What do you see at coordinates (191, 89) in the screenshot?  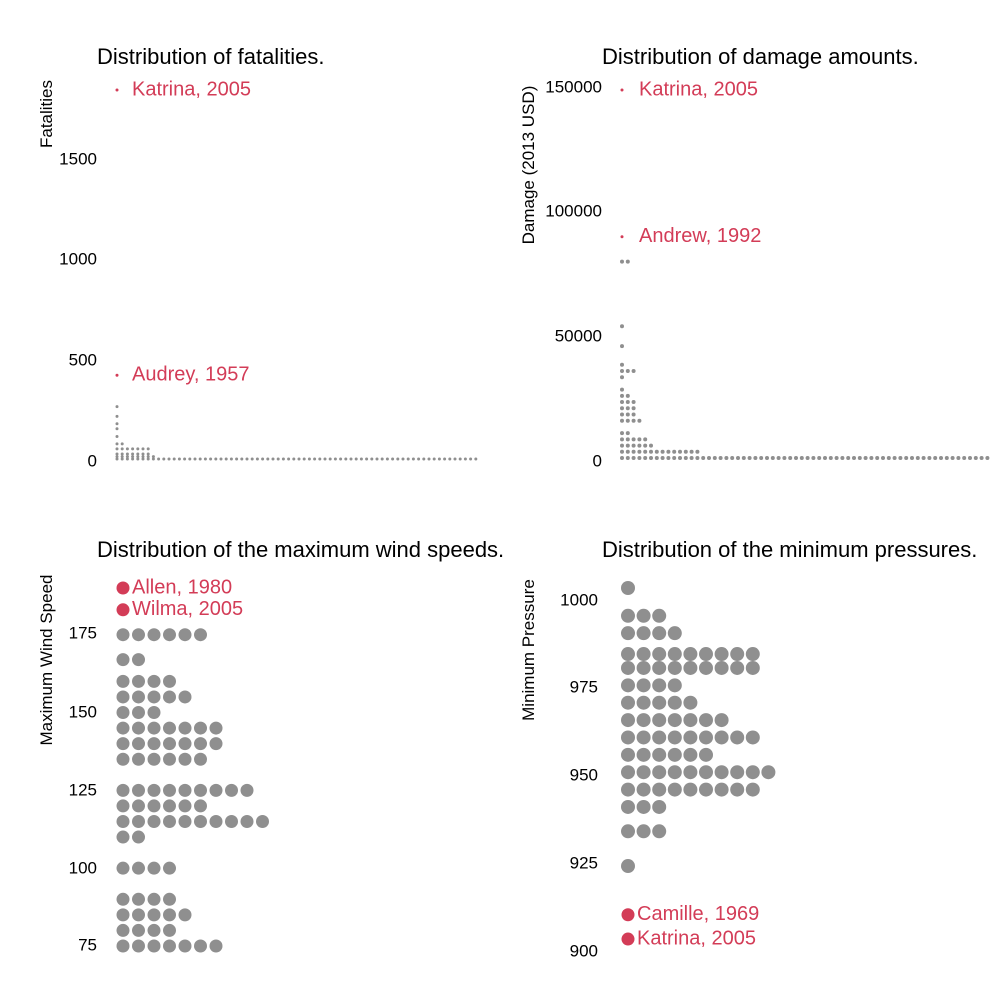 I see `highlight-label: Katrina, 2005` at bounding box center [191, 89].